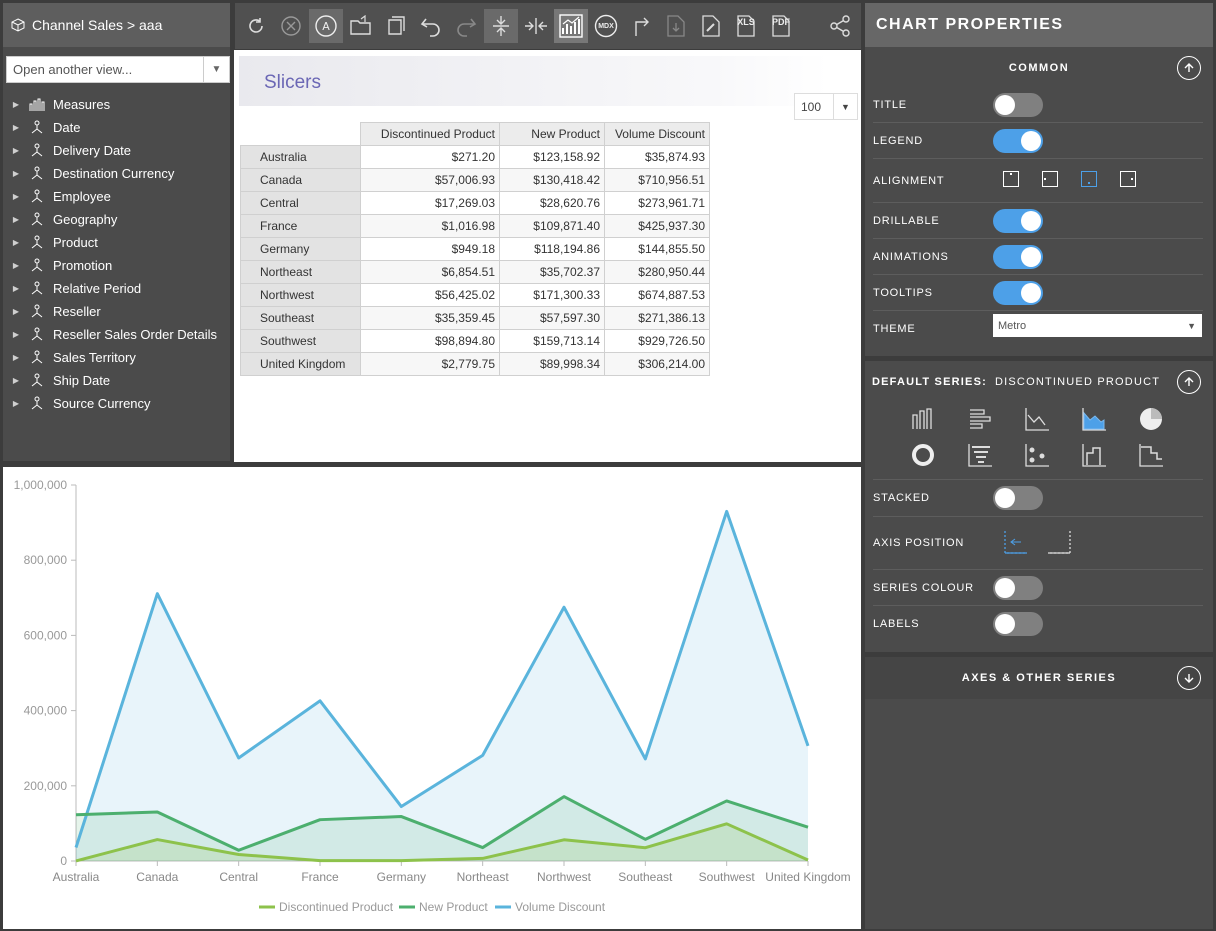 The width and height of the screenshot is (1216, 931). Describe the element at coordinates (657, 180) in the screenshot. I see `grid-cell: $710,956.51` at that location.